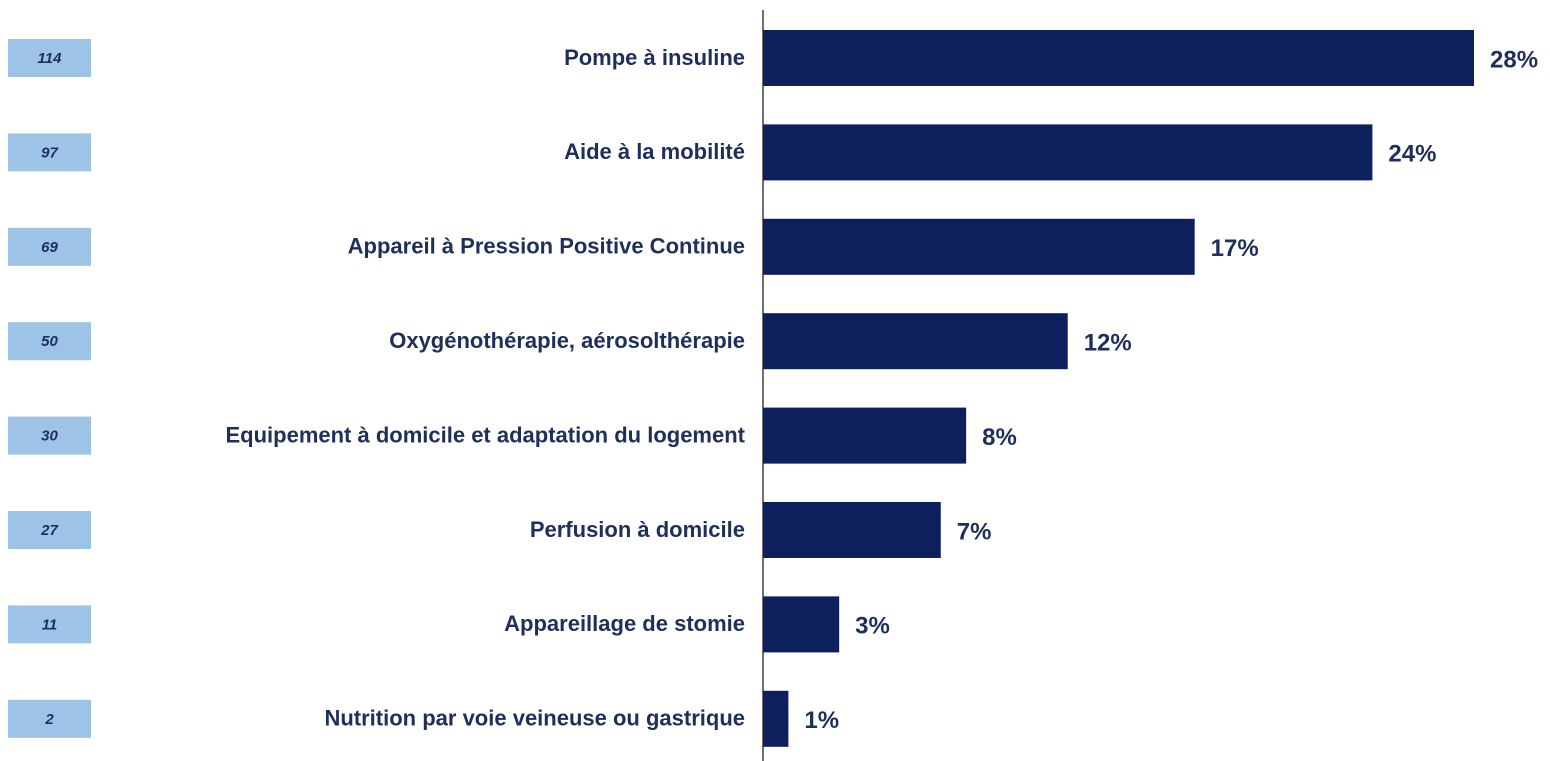  What do you see at coordinates (654, 151) in the screenshot?
I see `category-label: Aide à la mobilité` at bounding box center [654, 151].